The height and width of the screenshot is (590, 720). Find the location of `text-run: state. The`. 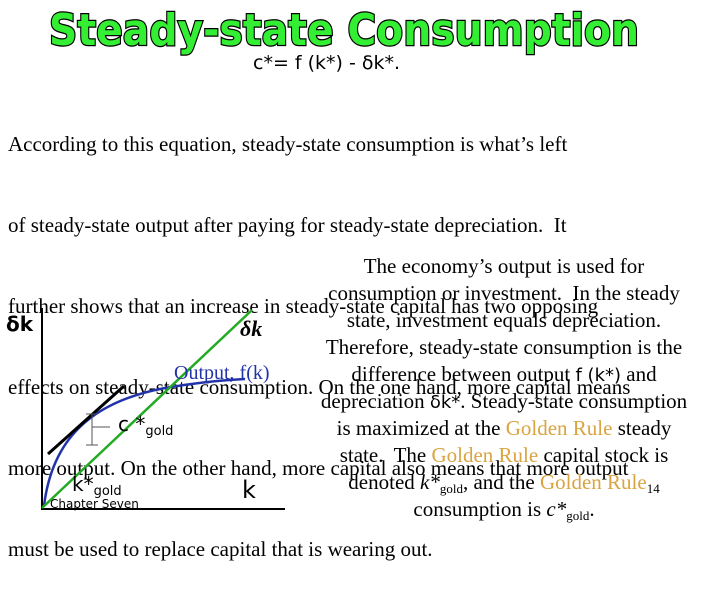

text-run: state. The is located at coordinates (385, 455).